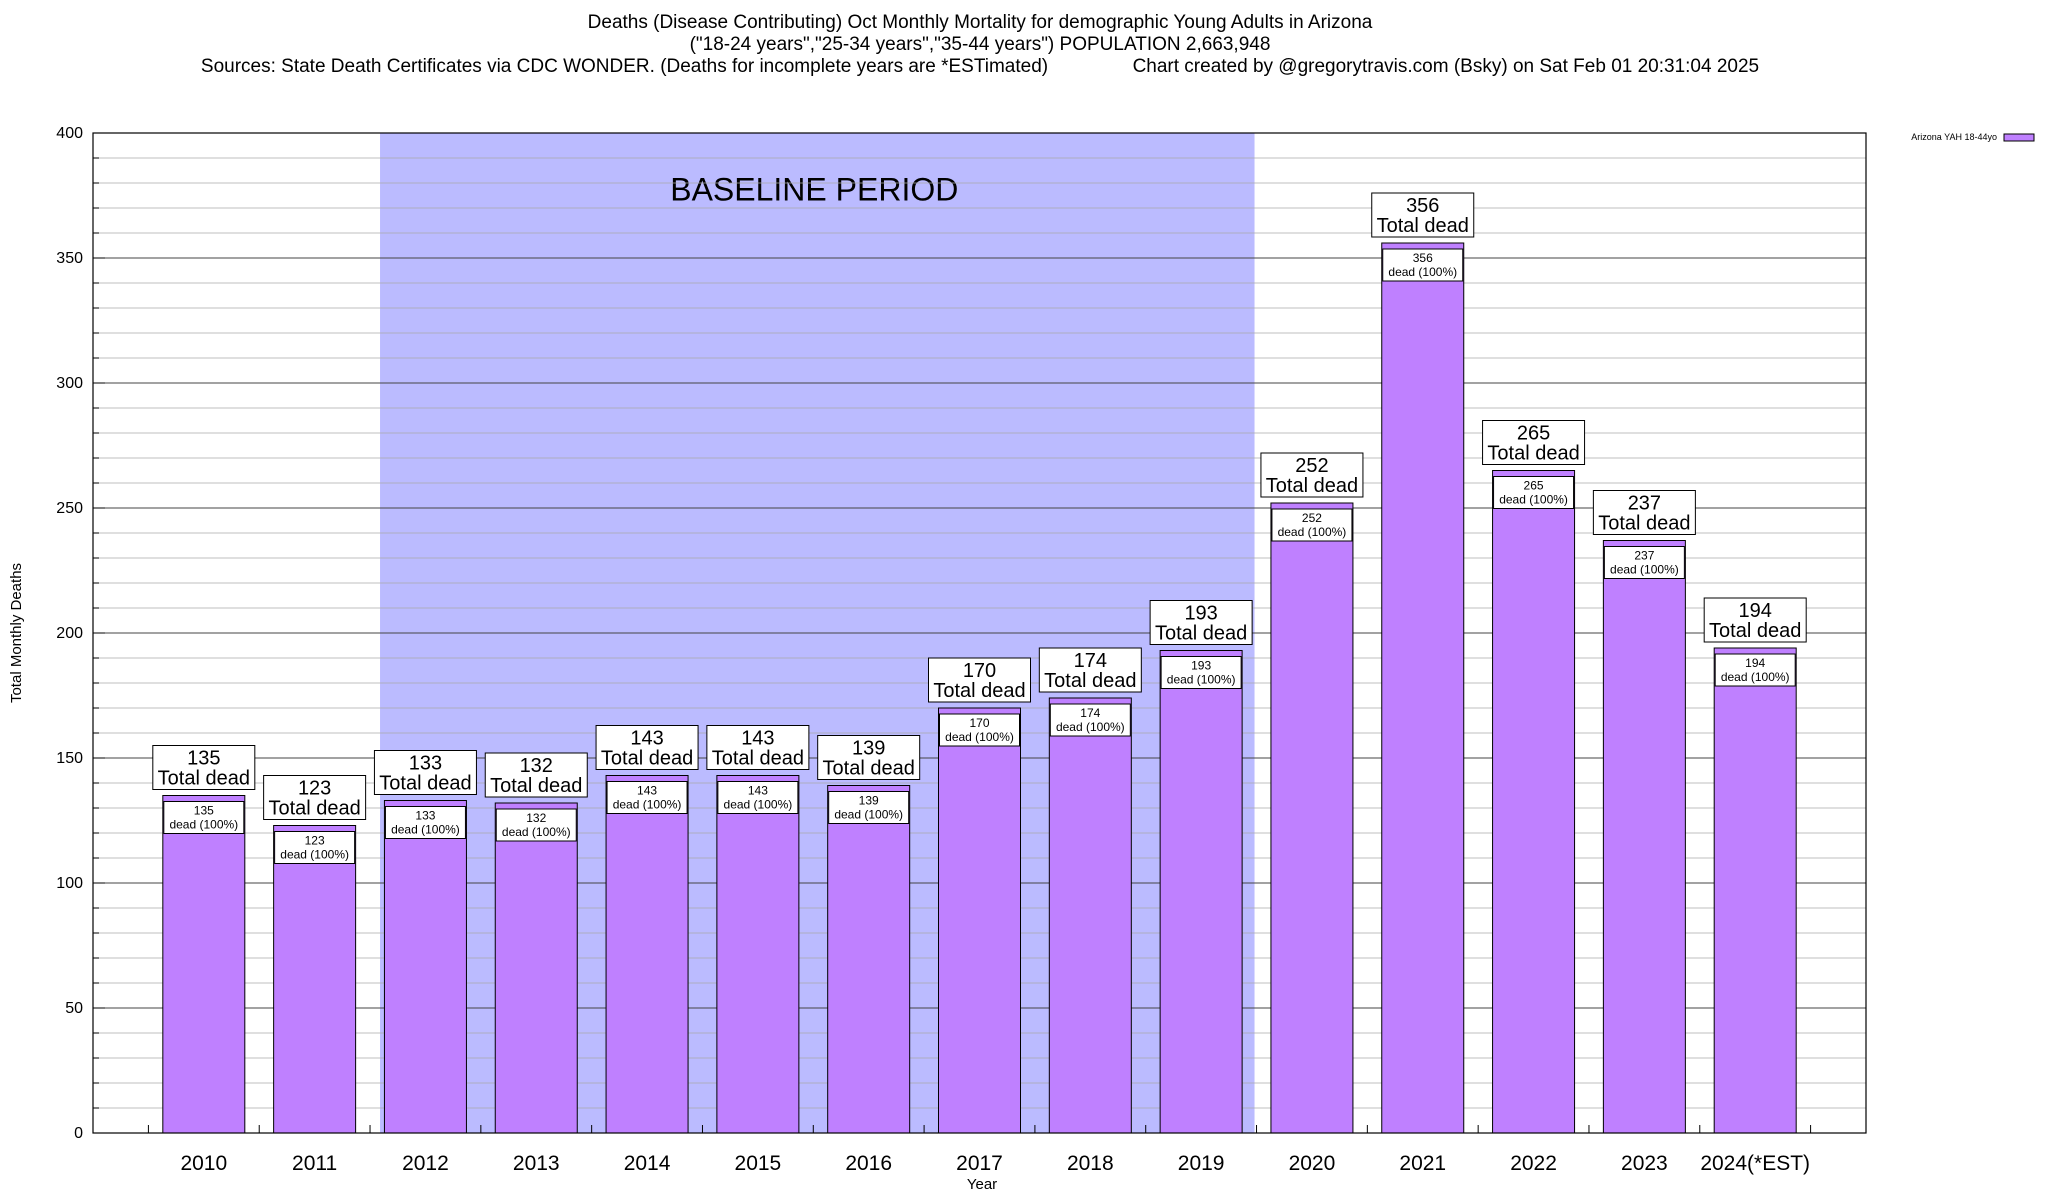 This screenshot has width=2048, height=1200. I want to click on x-tick-label: 2024(*EST), so click(1755, 1163).